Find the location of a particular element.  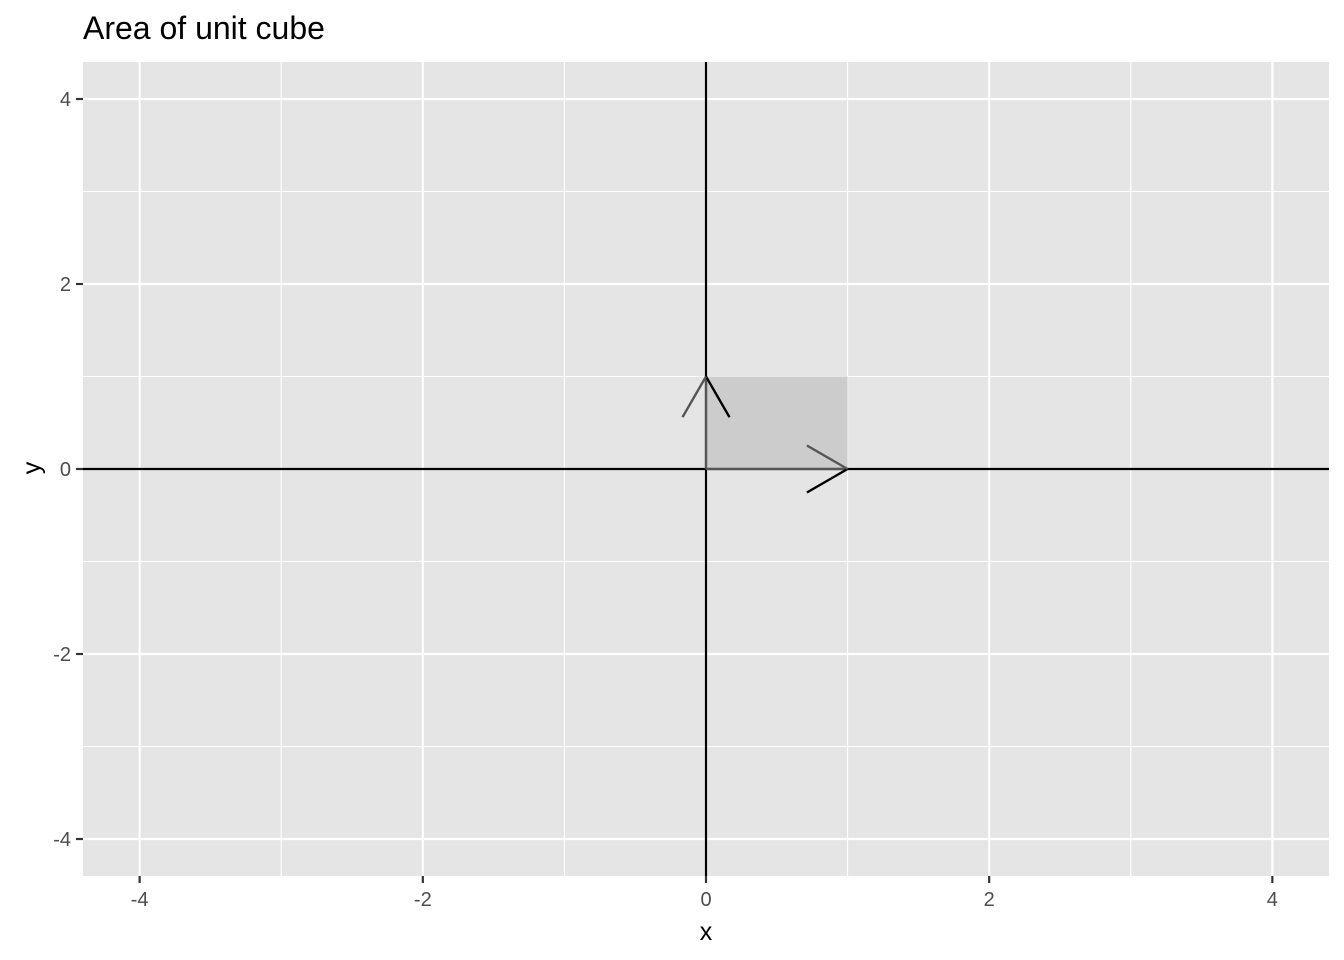

x-tick-label: -4 is located at coordinates (140, 900).